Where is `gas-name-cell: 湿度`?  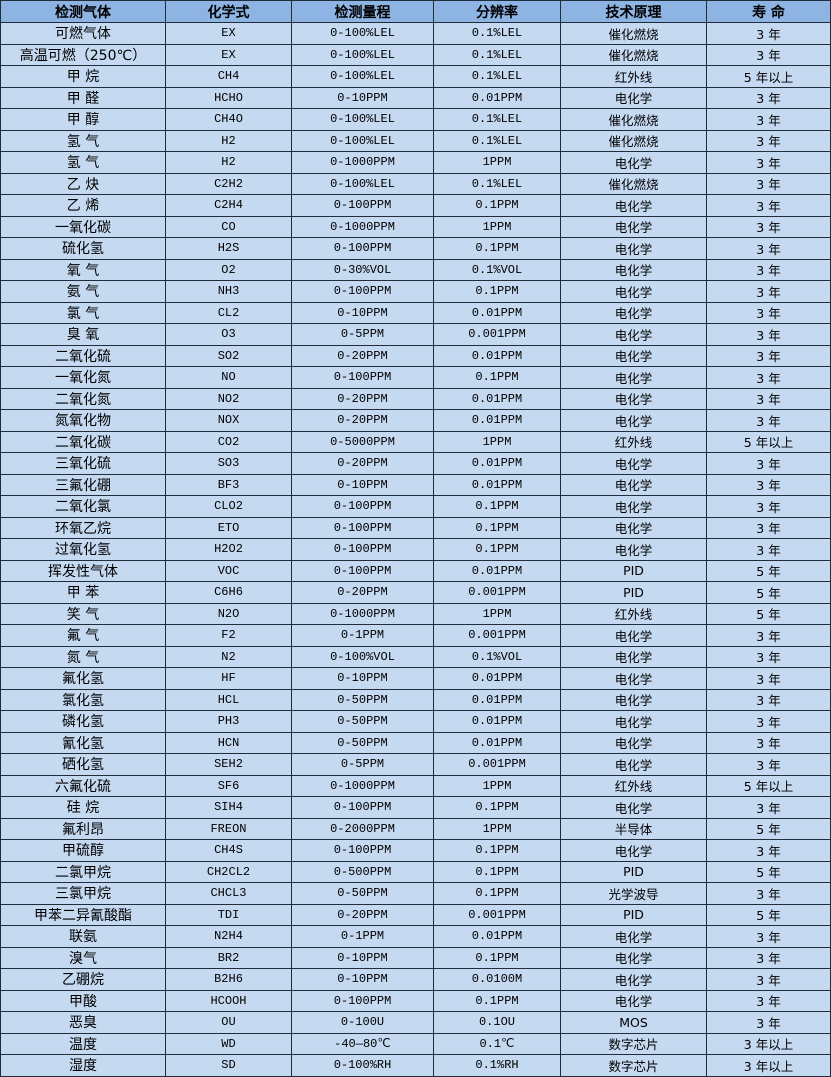
gas-name-cell: 湿度 is located at coordinates (83, 1065).